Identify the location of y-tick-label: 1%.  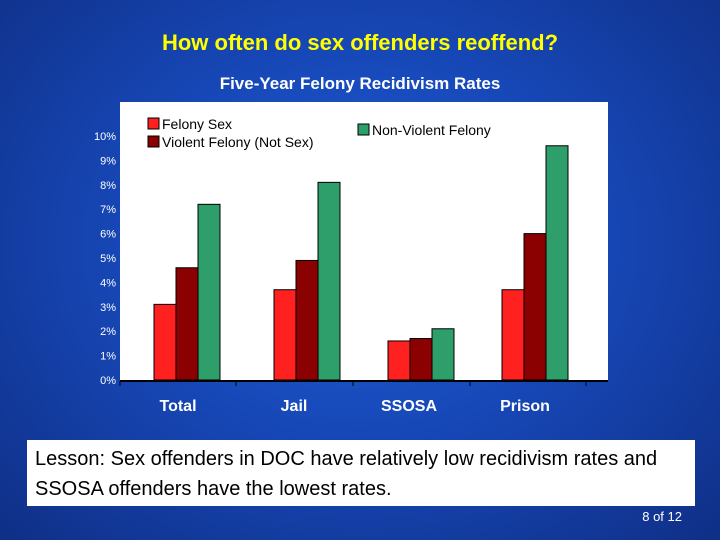
(108, 357).